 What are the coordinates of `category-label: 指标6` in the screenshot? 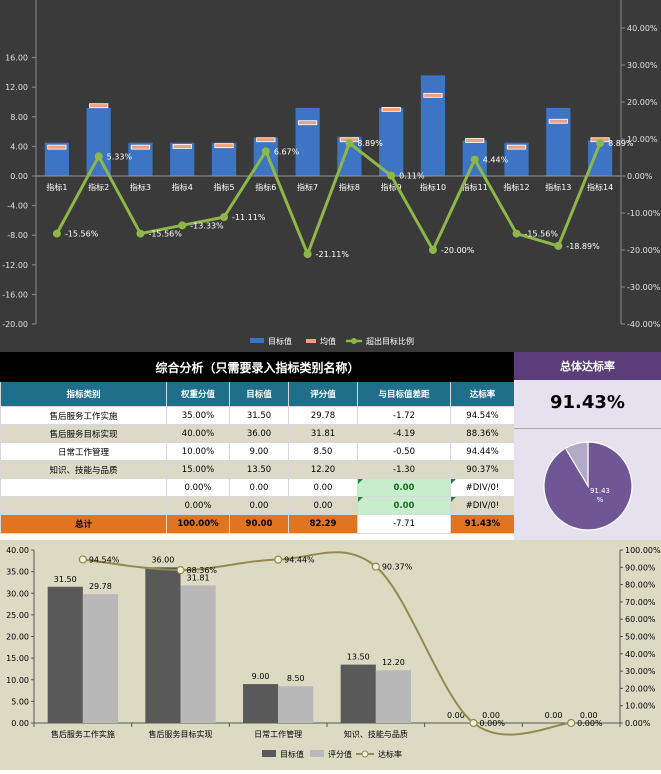 It's located at (265, 187).